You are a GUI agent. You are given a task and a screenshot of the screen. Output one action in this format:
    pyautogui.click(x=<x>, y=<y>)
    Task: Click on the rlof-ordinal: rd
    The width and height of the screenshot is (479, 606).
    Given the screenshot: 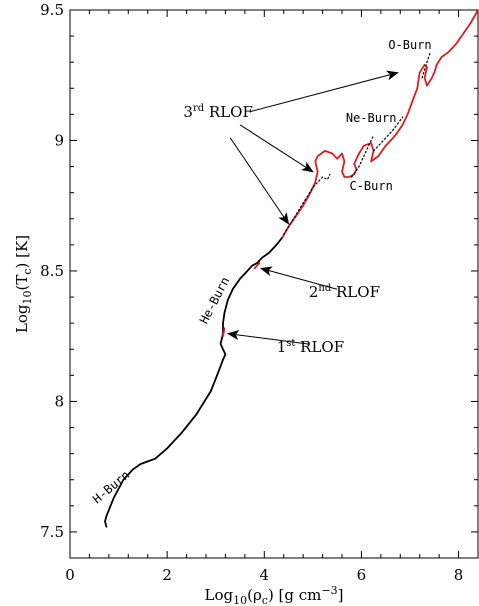 What is the action you would take?
    pyautogui.click(x=199, y=108)
    